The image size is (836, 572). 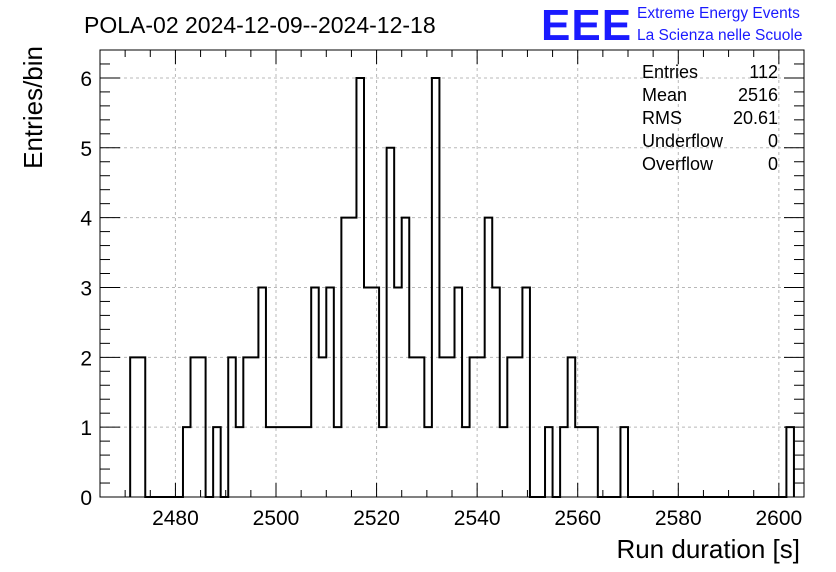 What do you see at coordinates (586, 25) in the screenshot?
I see `eee-logo-mark: EEE` at bounding box center [586, 25].